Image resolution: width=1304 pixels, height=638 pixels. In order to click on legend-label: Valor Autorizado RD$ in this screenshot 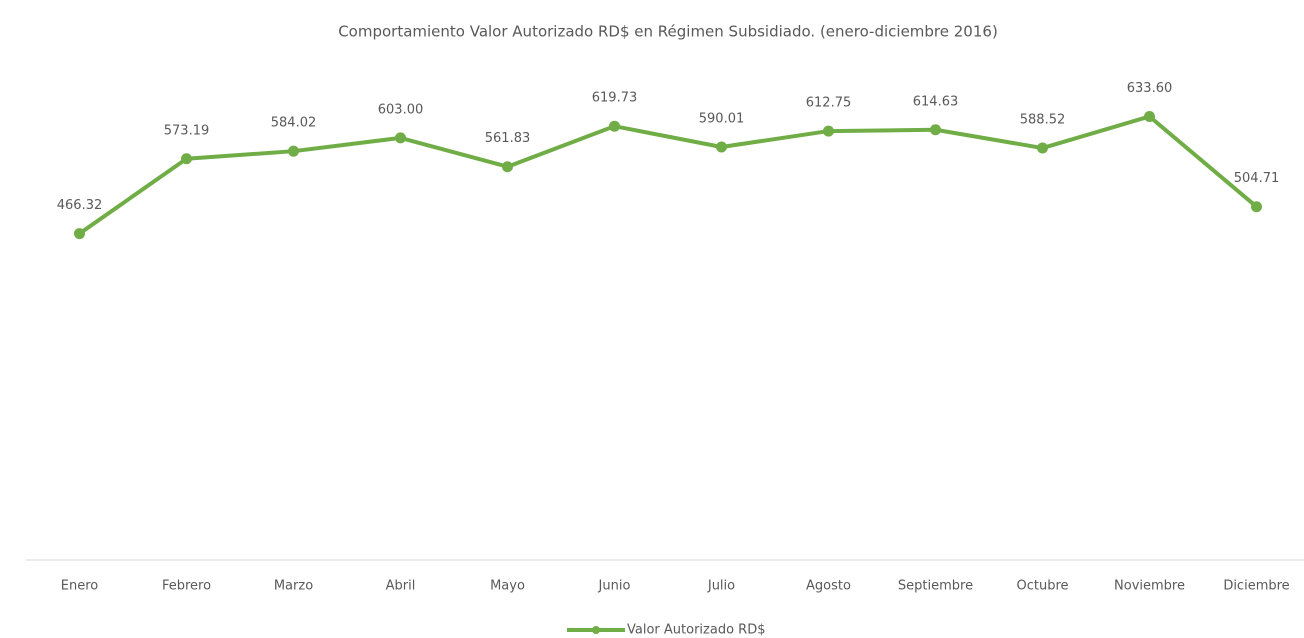, I will do `click(696, 630)`.